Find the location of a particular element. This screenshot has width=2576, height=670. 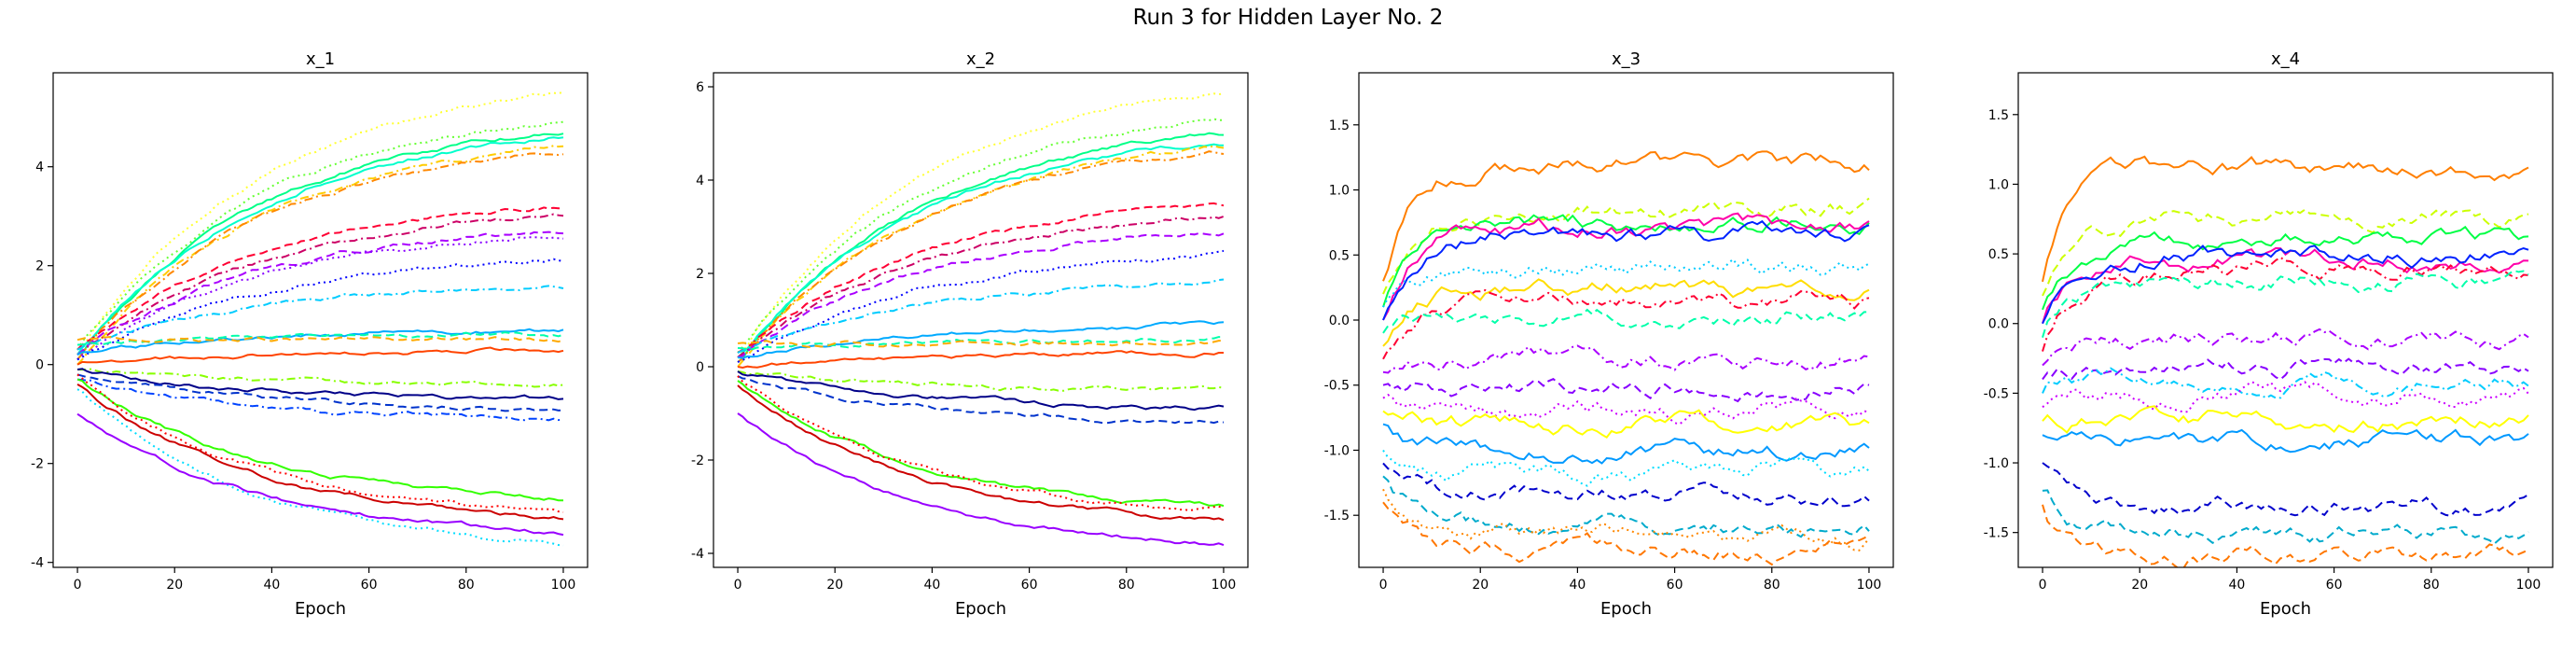

y-tick-label: 1.0 is located at coordinates (1339, 192).